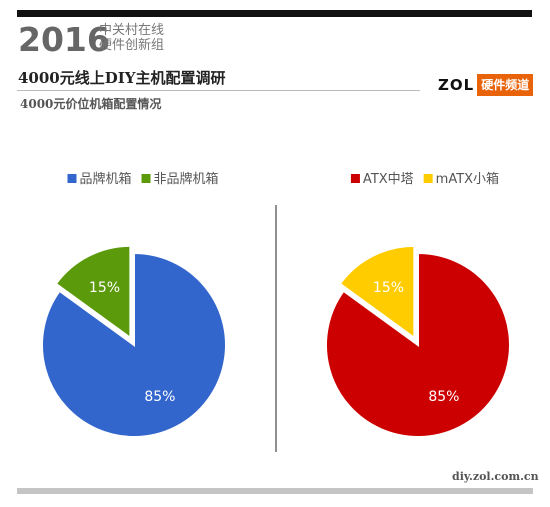 This screenshot has width=550, height=507. What do you see at coordinates (456, 85) in the screenshot?
I see `zol-logo-text: ZOL` at bounding box center [456, 85].